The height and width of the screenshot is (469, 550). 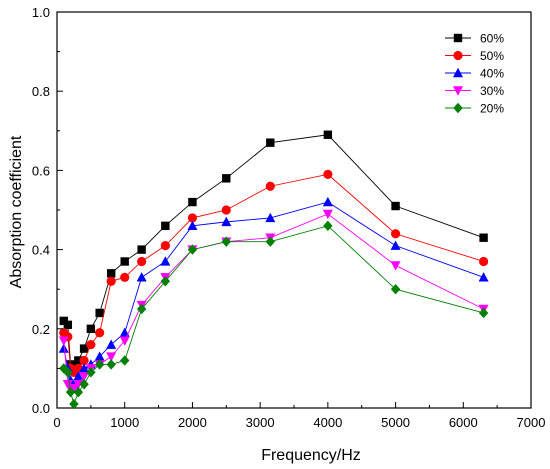 What do you see at coordinates (474, 109) in the screenshot?
I see `legend-item: 20%` at bounding box center [474, 109].